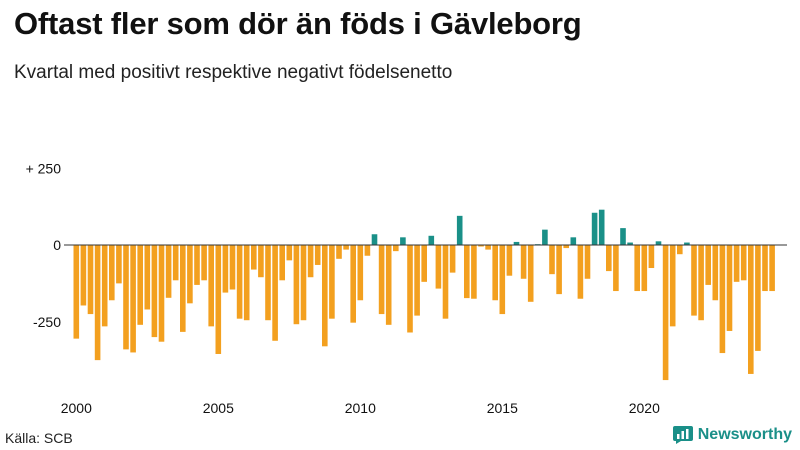 Image resolution: width=800 pixels, height=450 pixels. Describe the element at coordinates (339, 252) in the screenshot. I see `bar-2009Q2` at that location.